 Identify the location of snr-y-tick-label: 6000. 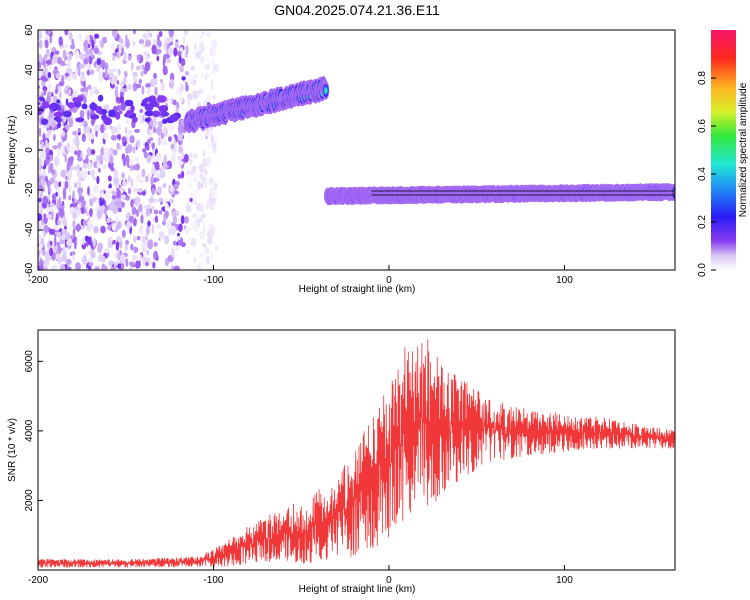
(29, 361).